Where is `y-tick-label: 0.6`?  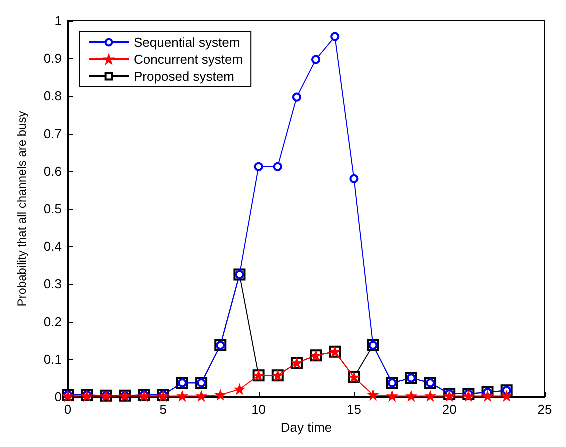
y-tick-label: 0.6 is located at coordinates (53, 171).